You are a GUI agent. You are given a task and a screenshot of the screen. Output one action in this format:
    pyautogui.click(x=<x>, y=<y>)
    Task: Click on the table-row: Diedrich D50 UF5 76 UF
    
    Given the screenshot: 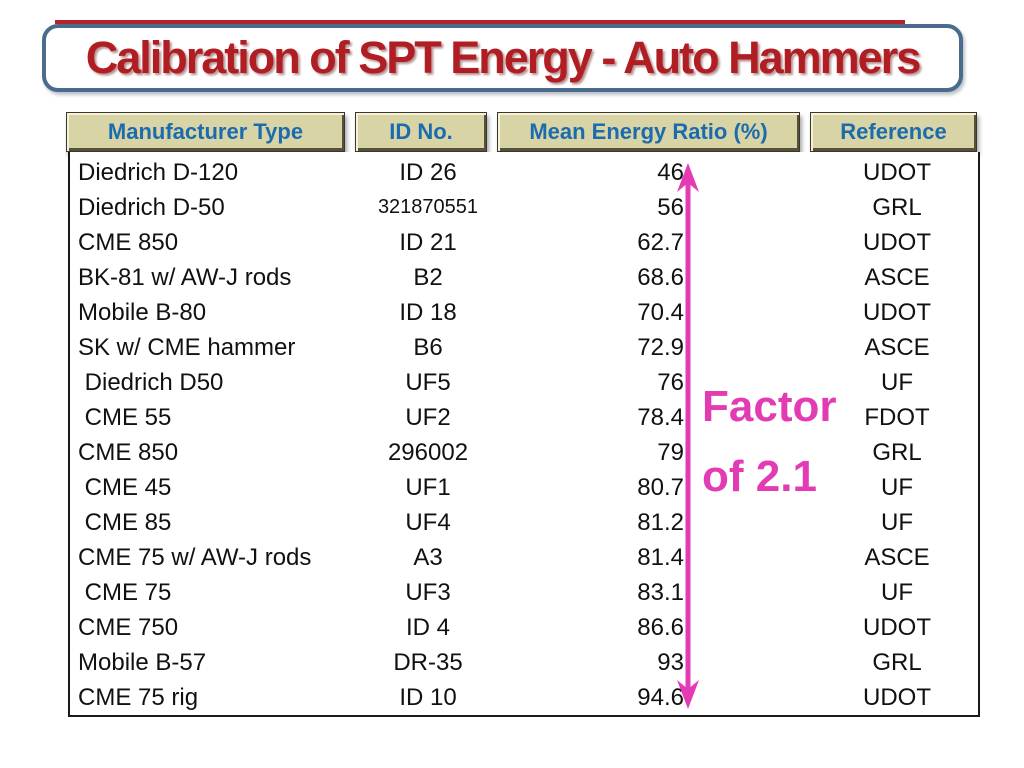 What is the action you would take?
    pyautogui.click(x=524, y=382)
    